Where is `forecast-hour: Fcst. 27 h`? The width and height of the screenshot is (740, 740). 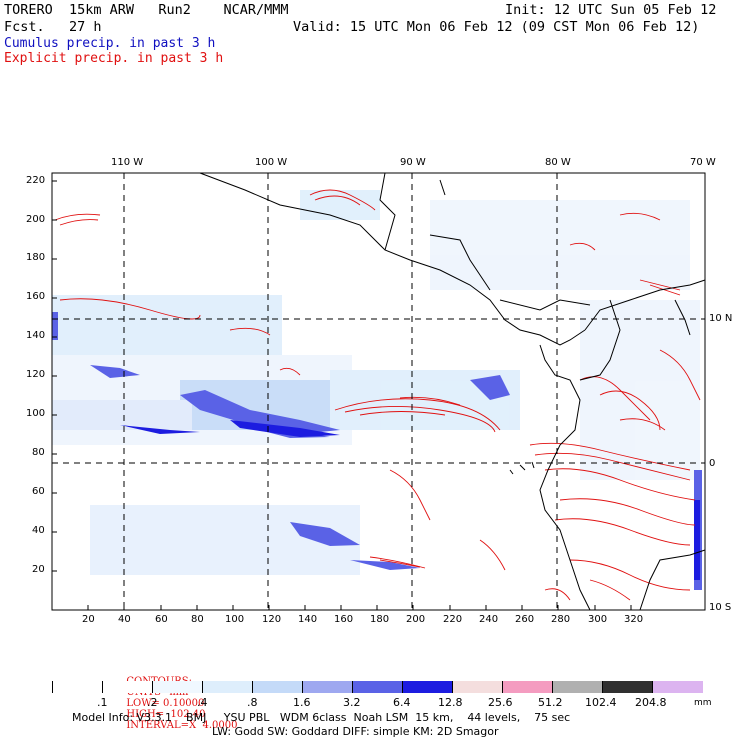 forecast-hour: Fcst. 27 h is located at coordinates (53, 27).